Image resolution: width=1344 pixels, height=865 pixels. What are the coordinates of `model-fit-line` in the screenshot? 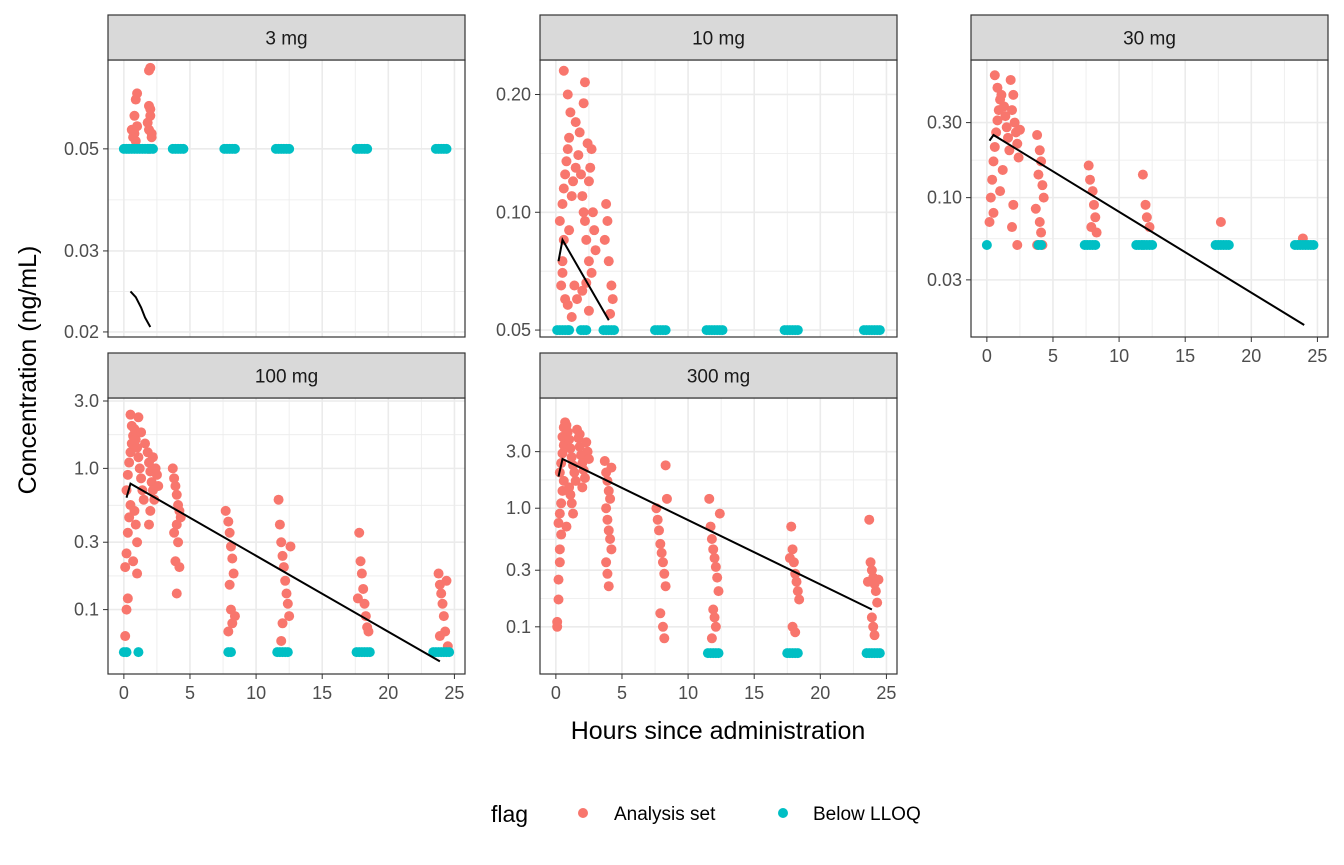 It's located at (715, 534).